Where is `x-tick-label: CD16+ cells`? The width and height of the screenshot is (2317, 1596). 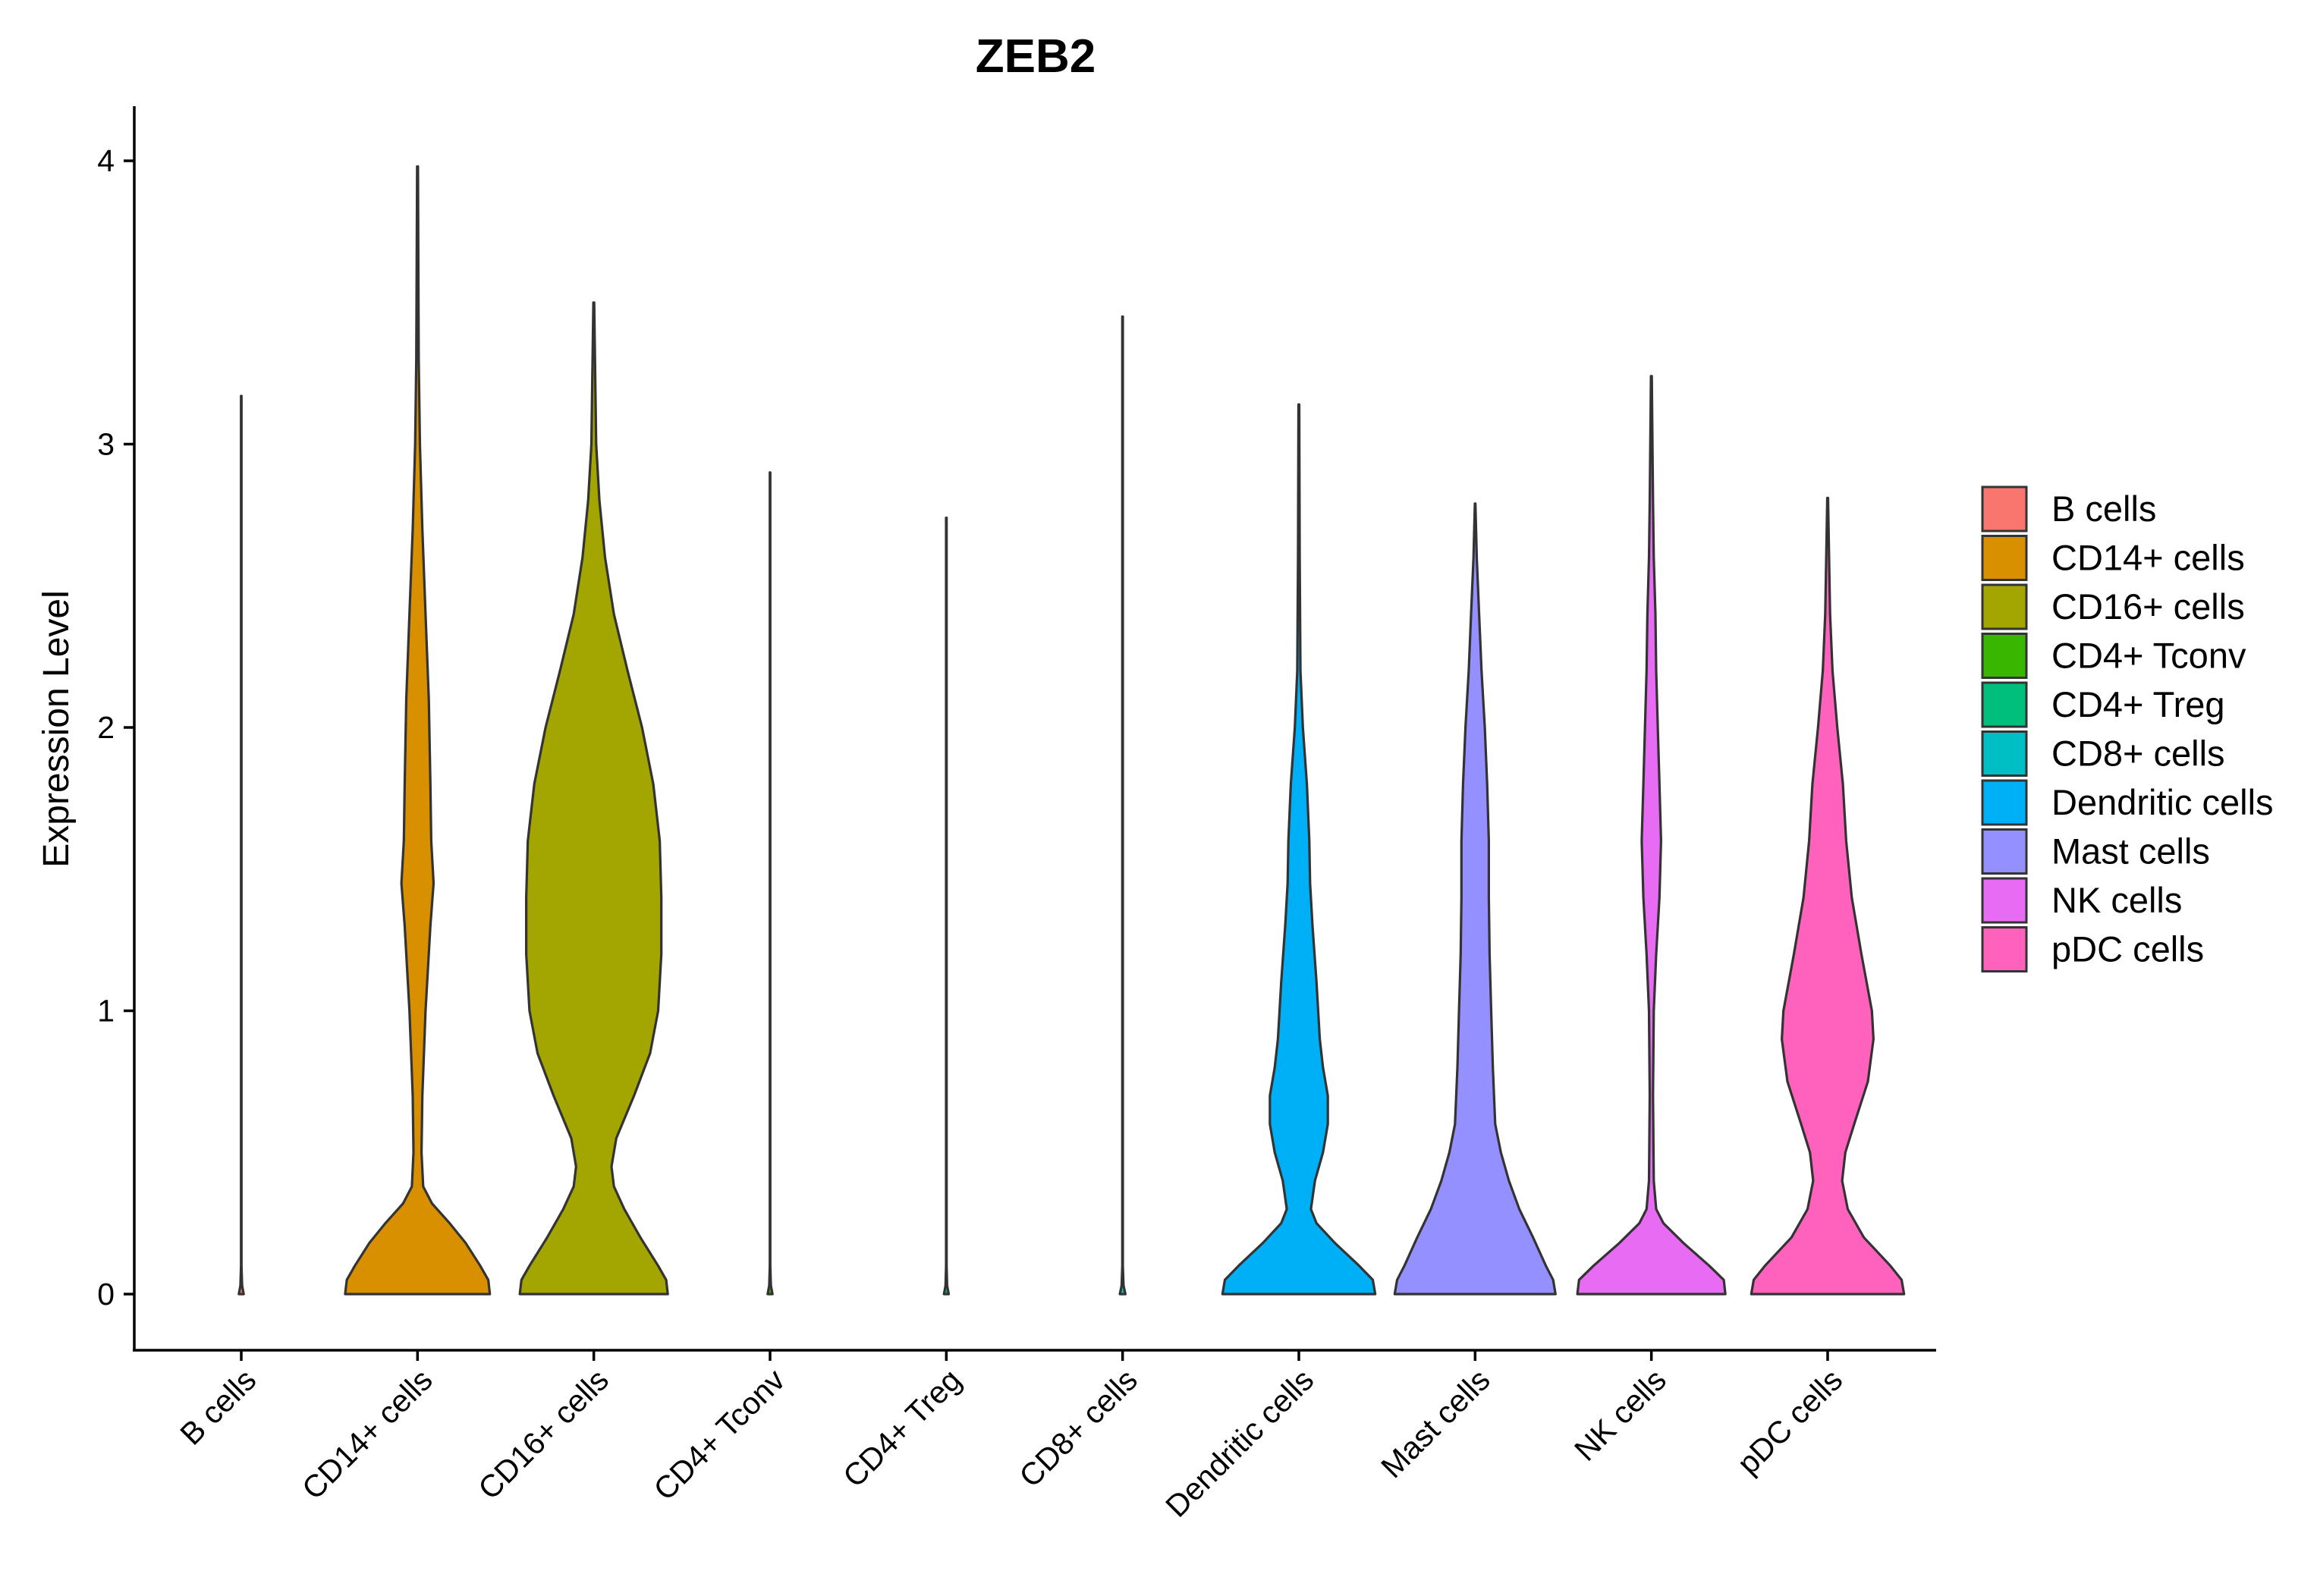 x-tick-label: CD16+ cells is located at coordinates (543, 1434).